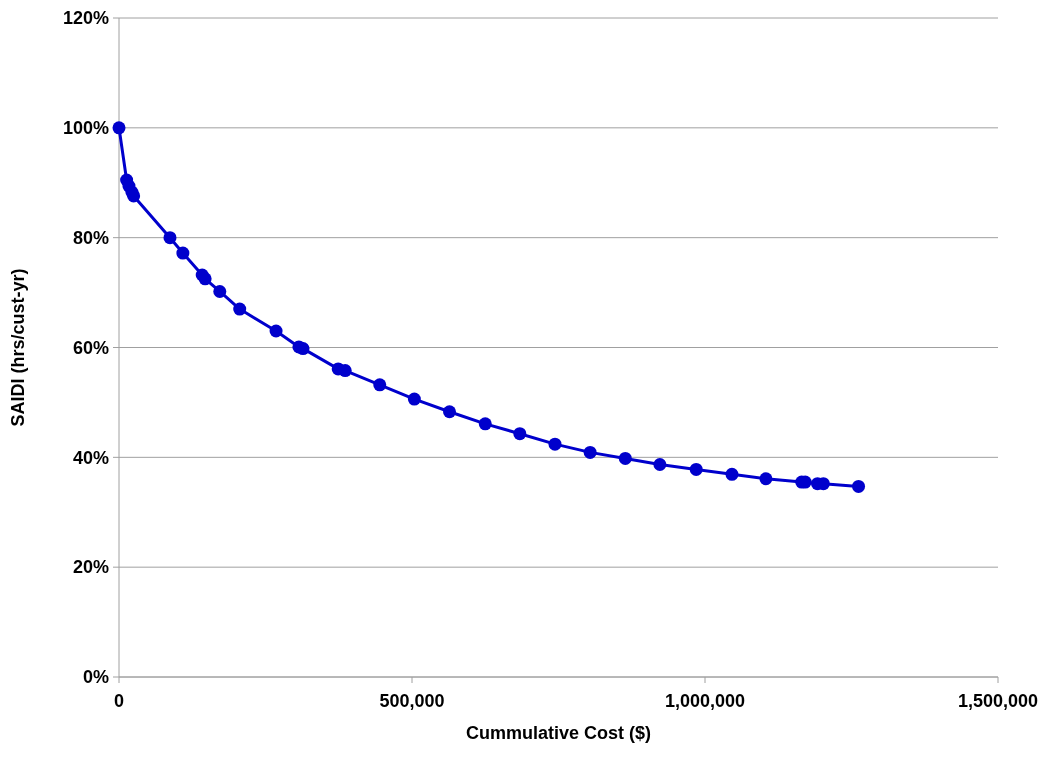 This screenshot has width=1054, height=759. I want to click on y-tick-label: 120%, so click(85, 18).